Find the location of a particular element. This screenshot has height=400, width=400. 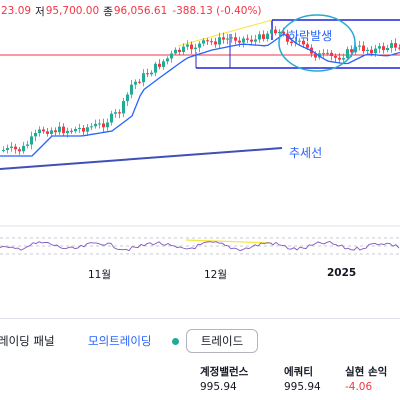

tab-trading-panel: 레이딩 패널 is located at coordinates (27, 341).